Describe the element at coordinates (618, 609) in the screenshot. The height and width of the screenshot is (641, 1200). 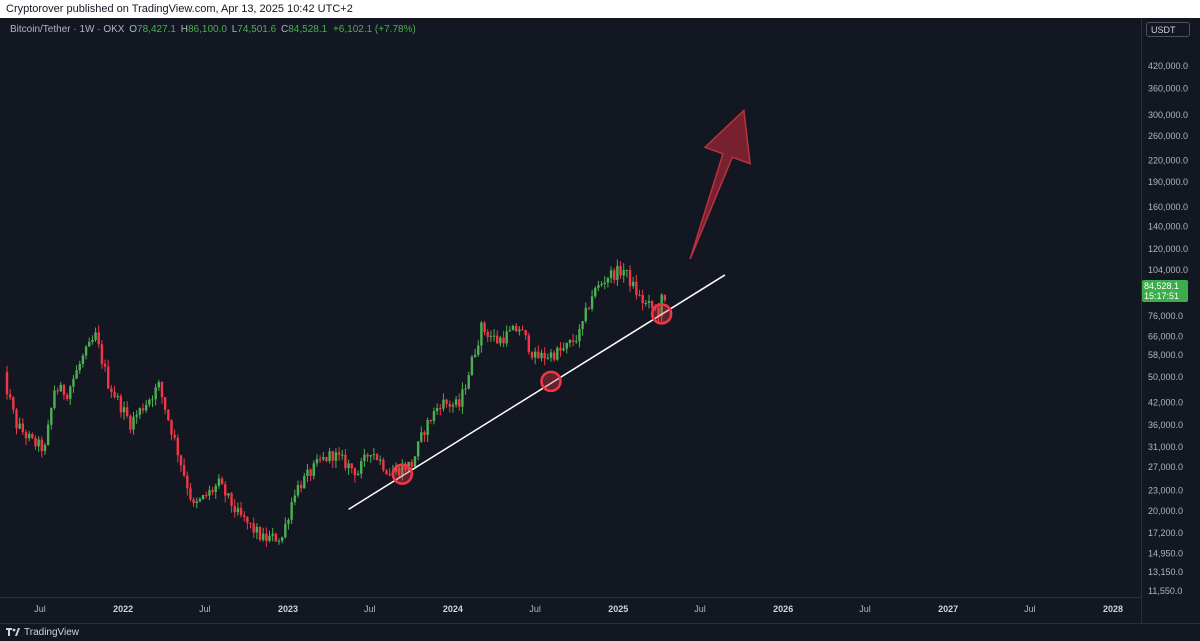
I see `time-tick-label: 2025` at that location.